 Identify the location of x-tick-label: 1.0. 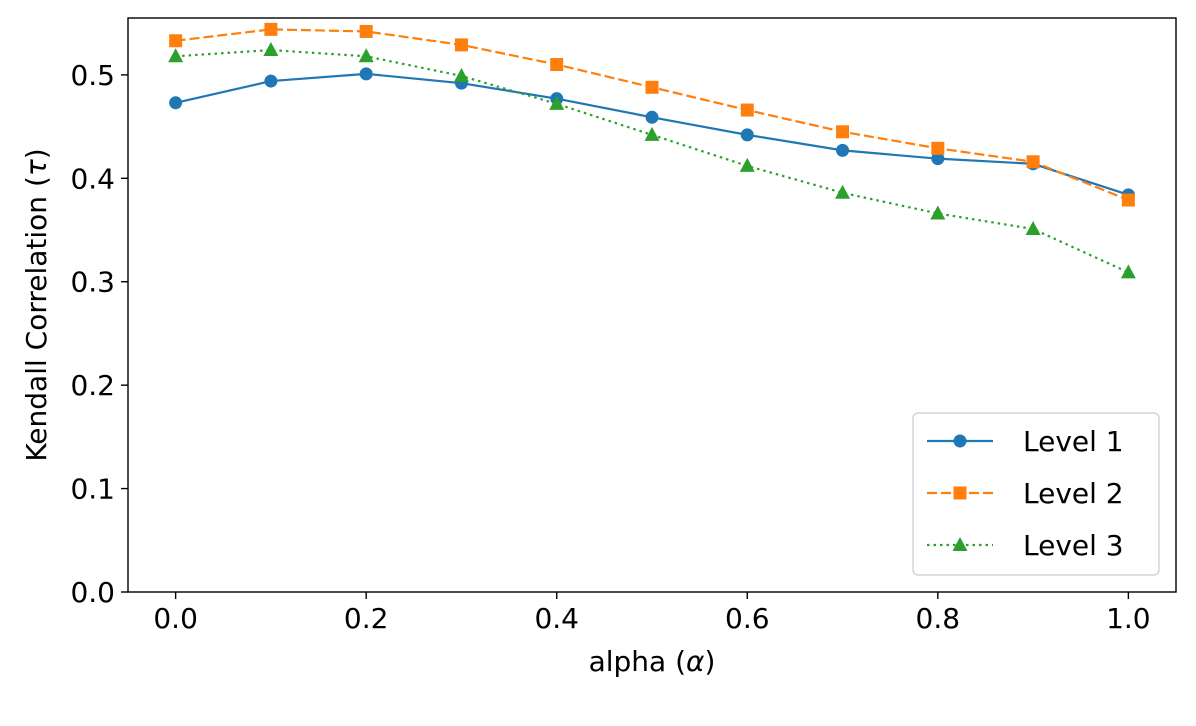
(1128, 618).